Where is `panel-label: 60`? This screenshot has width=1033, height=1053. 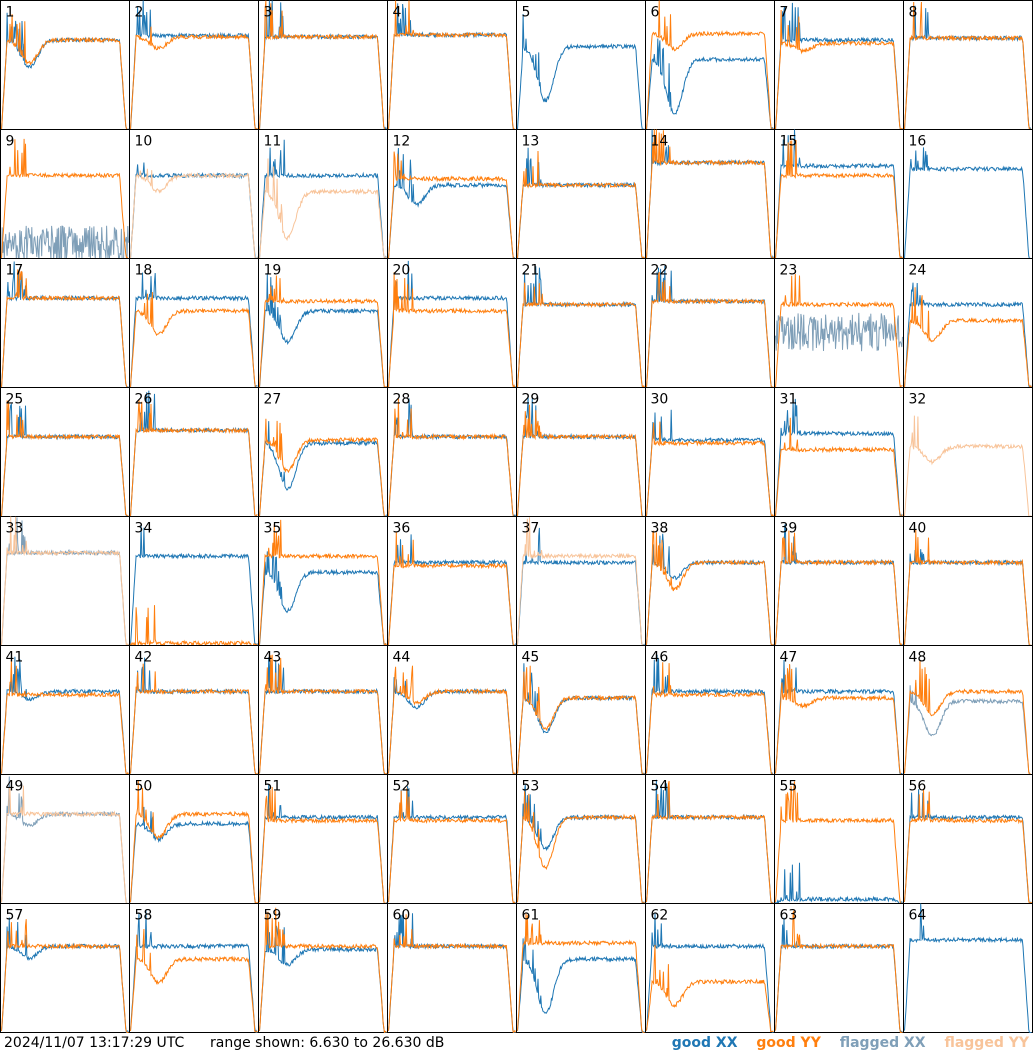 panel-label: 60 is located at coordinates (402, 916).